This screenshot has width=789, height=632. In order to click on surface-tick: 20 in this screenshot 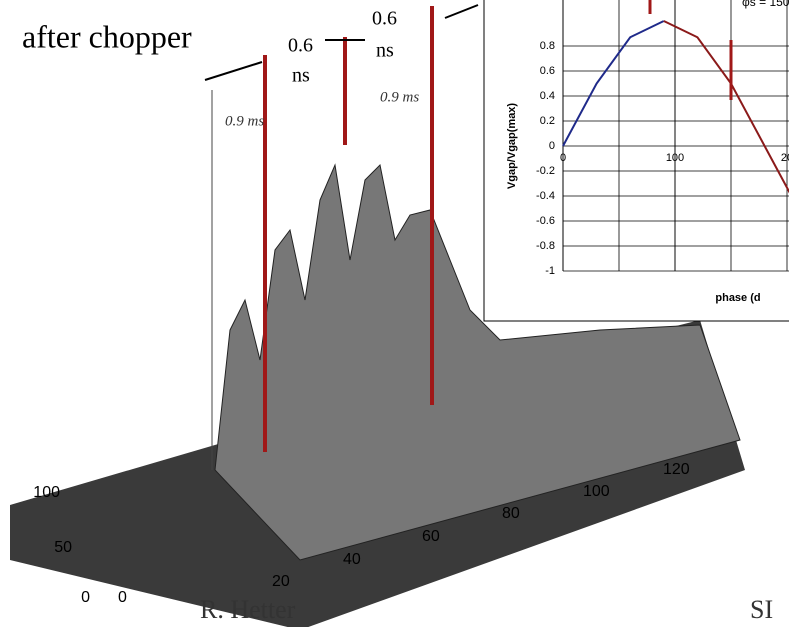, I will do `click(281, 581)`.